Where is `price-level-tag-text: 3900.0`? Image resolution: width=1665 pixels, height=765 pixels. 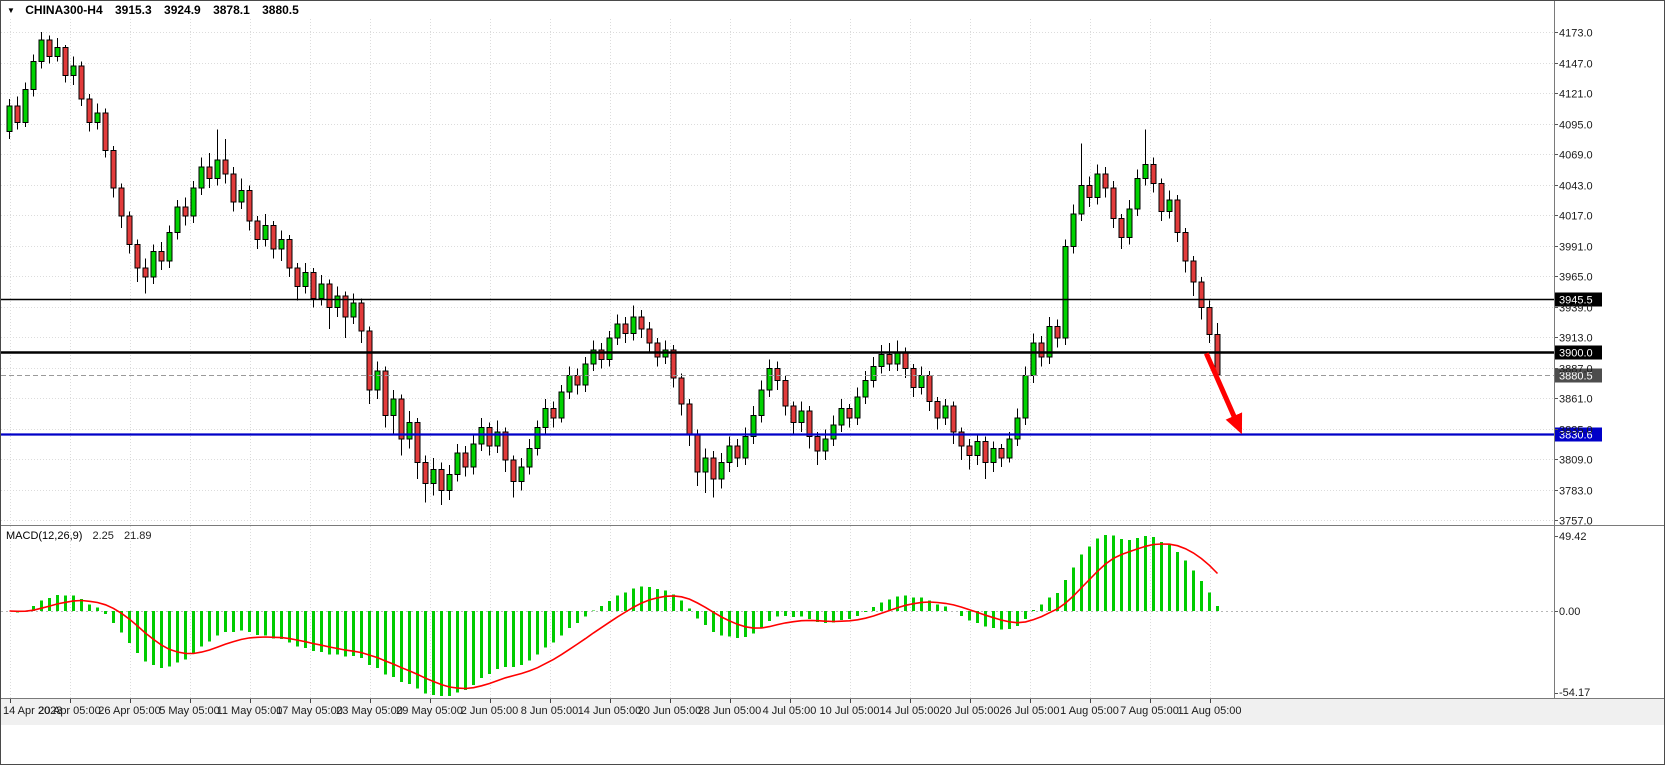 price-level-tag-text: 3900.0 is located at coordinates (1576, 354).